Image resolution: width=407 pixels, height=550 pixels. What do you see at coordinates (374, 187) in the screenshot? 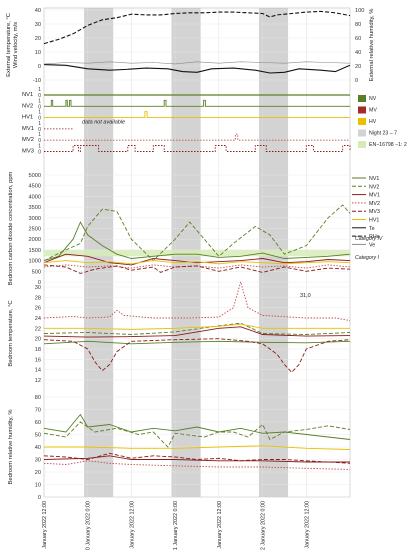
I see `legend-room-label: NV2` at bounding box center [374, 187].